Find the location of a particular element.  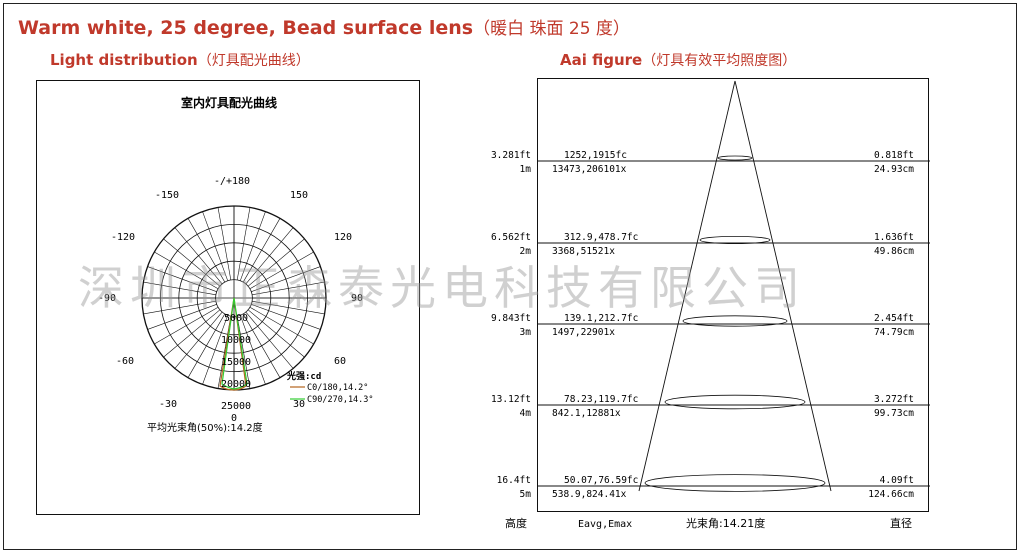

angle-label-p60: 60 is located at coordinates (340, 361).